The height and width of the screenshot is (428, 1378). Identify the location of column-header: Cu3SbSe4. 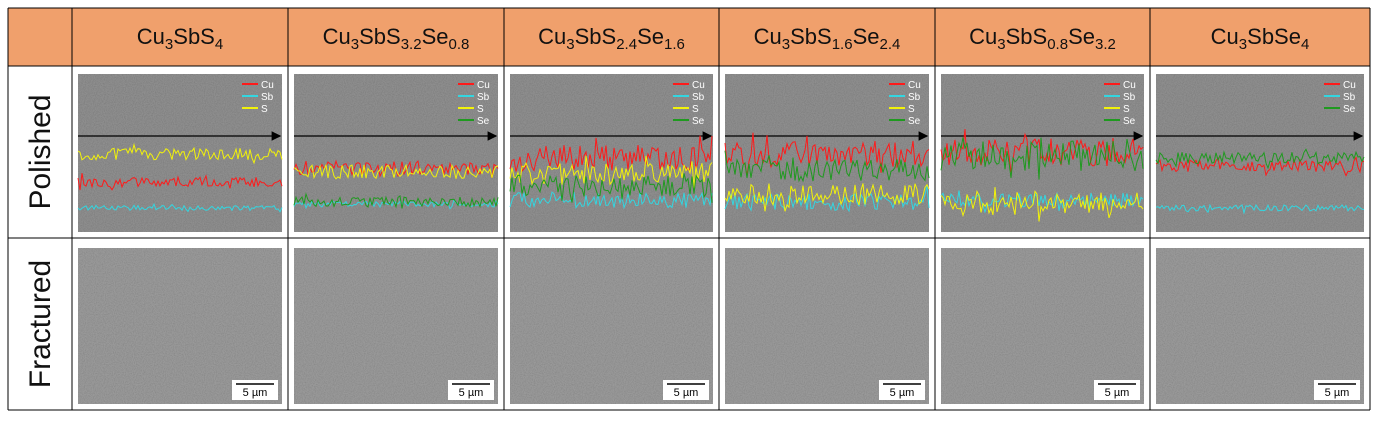
(1260, 38).